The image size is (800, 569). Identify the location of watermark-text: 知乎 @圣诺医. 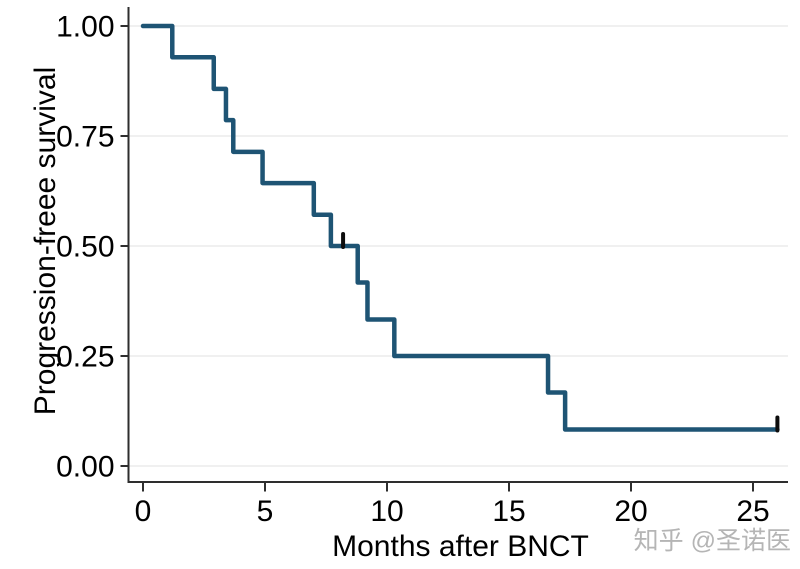
(712, 541).